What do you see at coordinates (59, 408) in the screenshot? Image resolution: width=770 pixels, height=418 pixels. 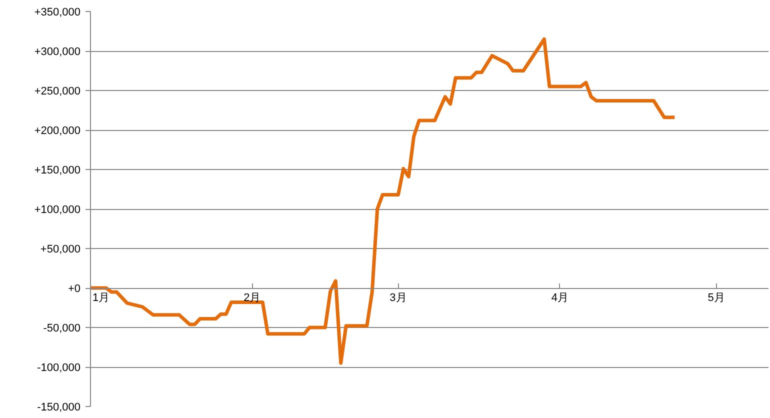 I see `y-tick-label: -150,000` at bounding box center [59, 408].